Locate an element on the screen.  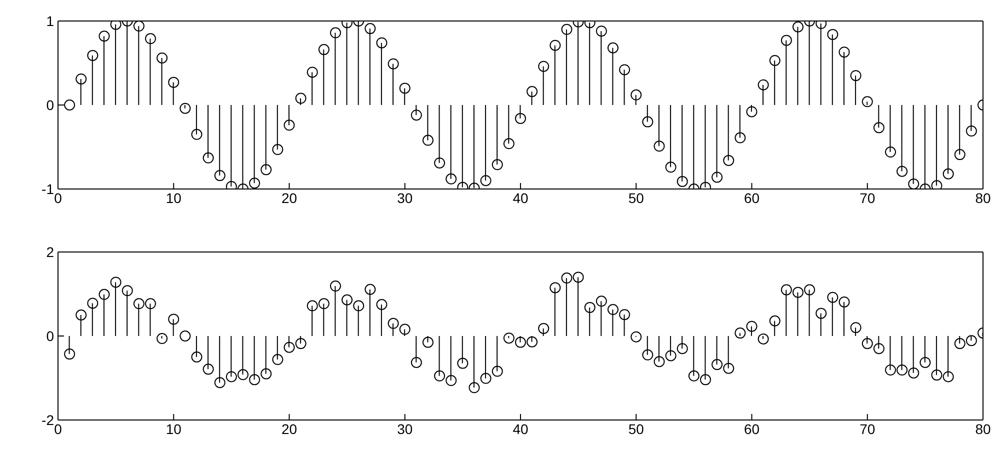
y-tick-label: -1 is located at coordinates (48, 188).